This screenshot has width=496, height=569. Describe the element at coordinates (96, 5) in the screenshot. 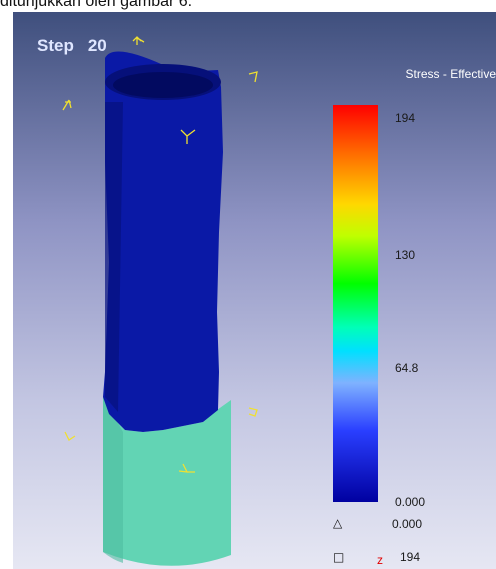

I see `document-caption: ditunjukkan oleh gambar 6.` at that location.